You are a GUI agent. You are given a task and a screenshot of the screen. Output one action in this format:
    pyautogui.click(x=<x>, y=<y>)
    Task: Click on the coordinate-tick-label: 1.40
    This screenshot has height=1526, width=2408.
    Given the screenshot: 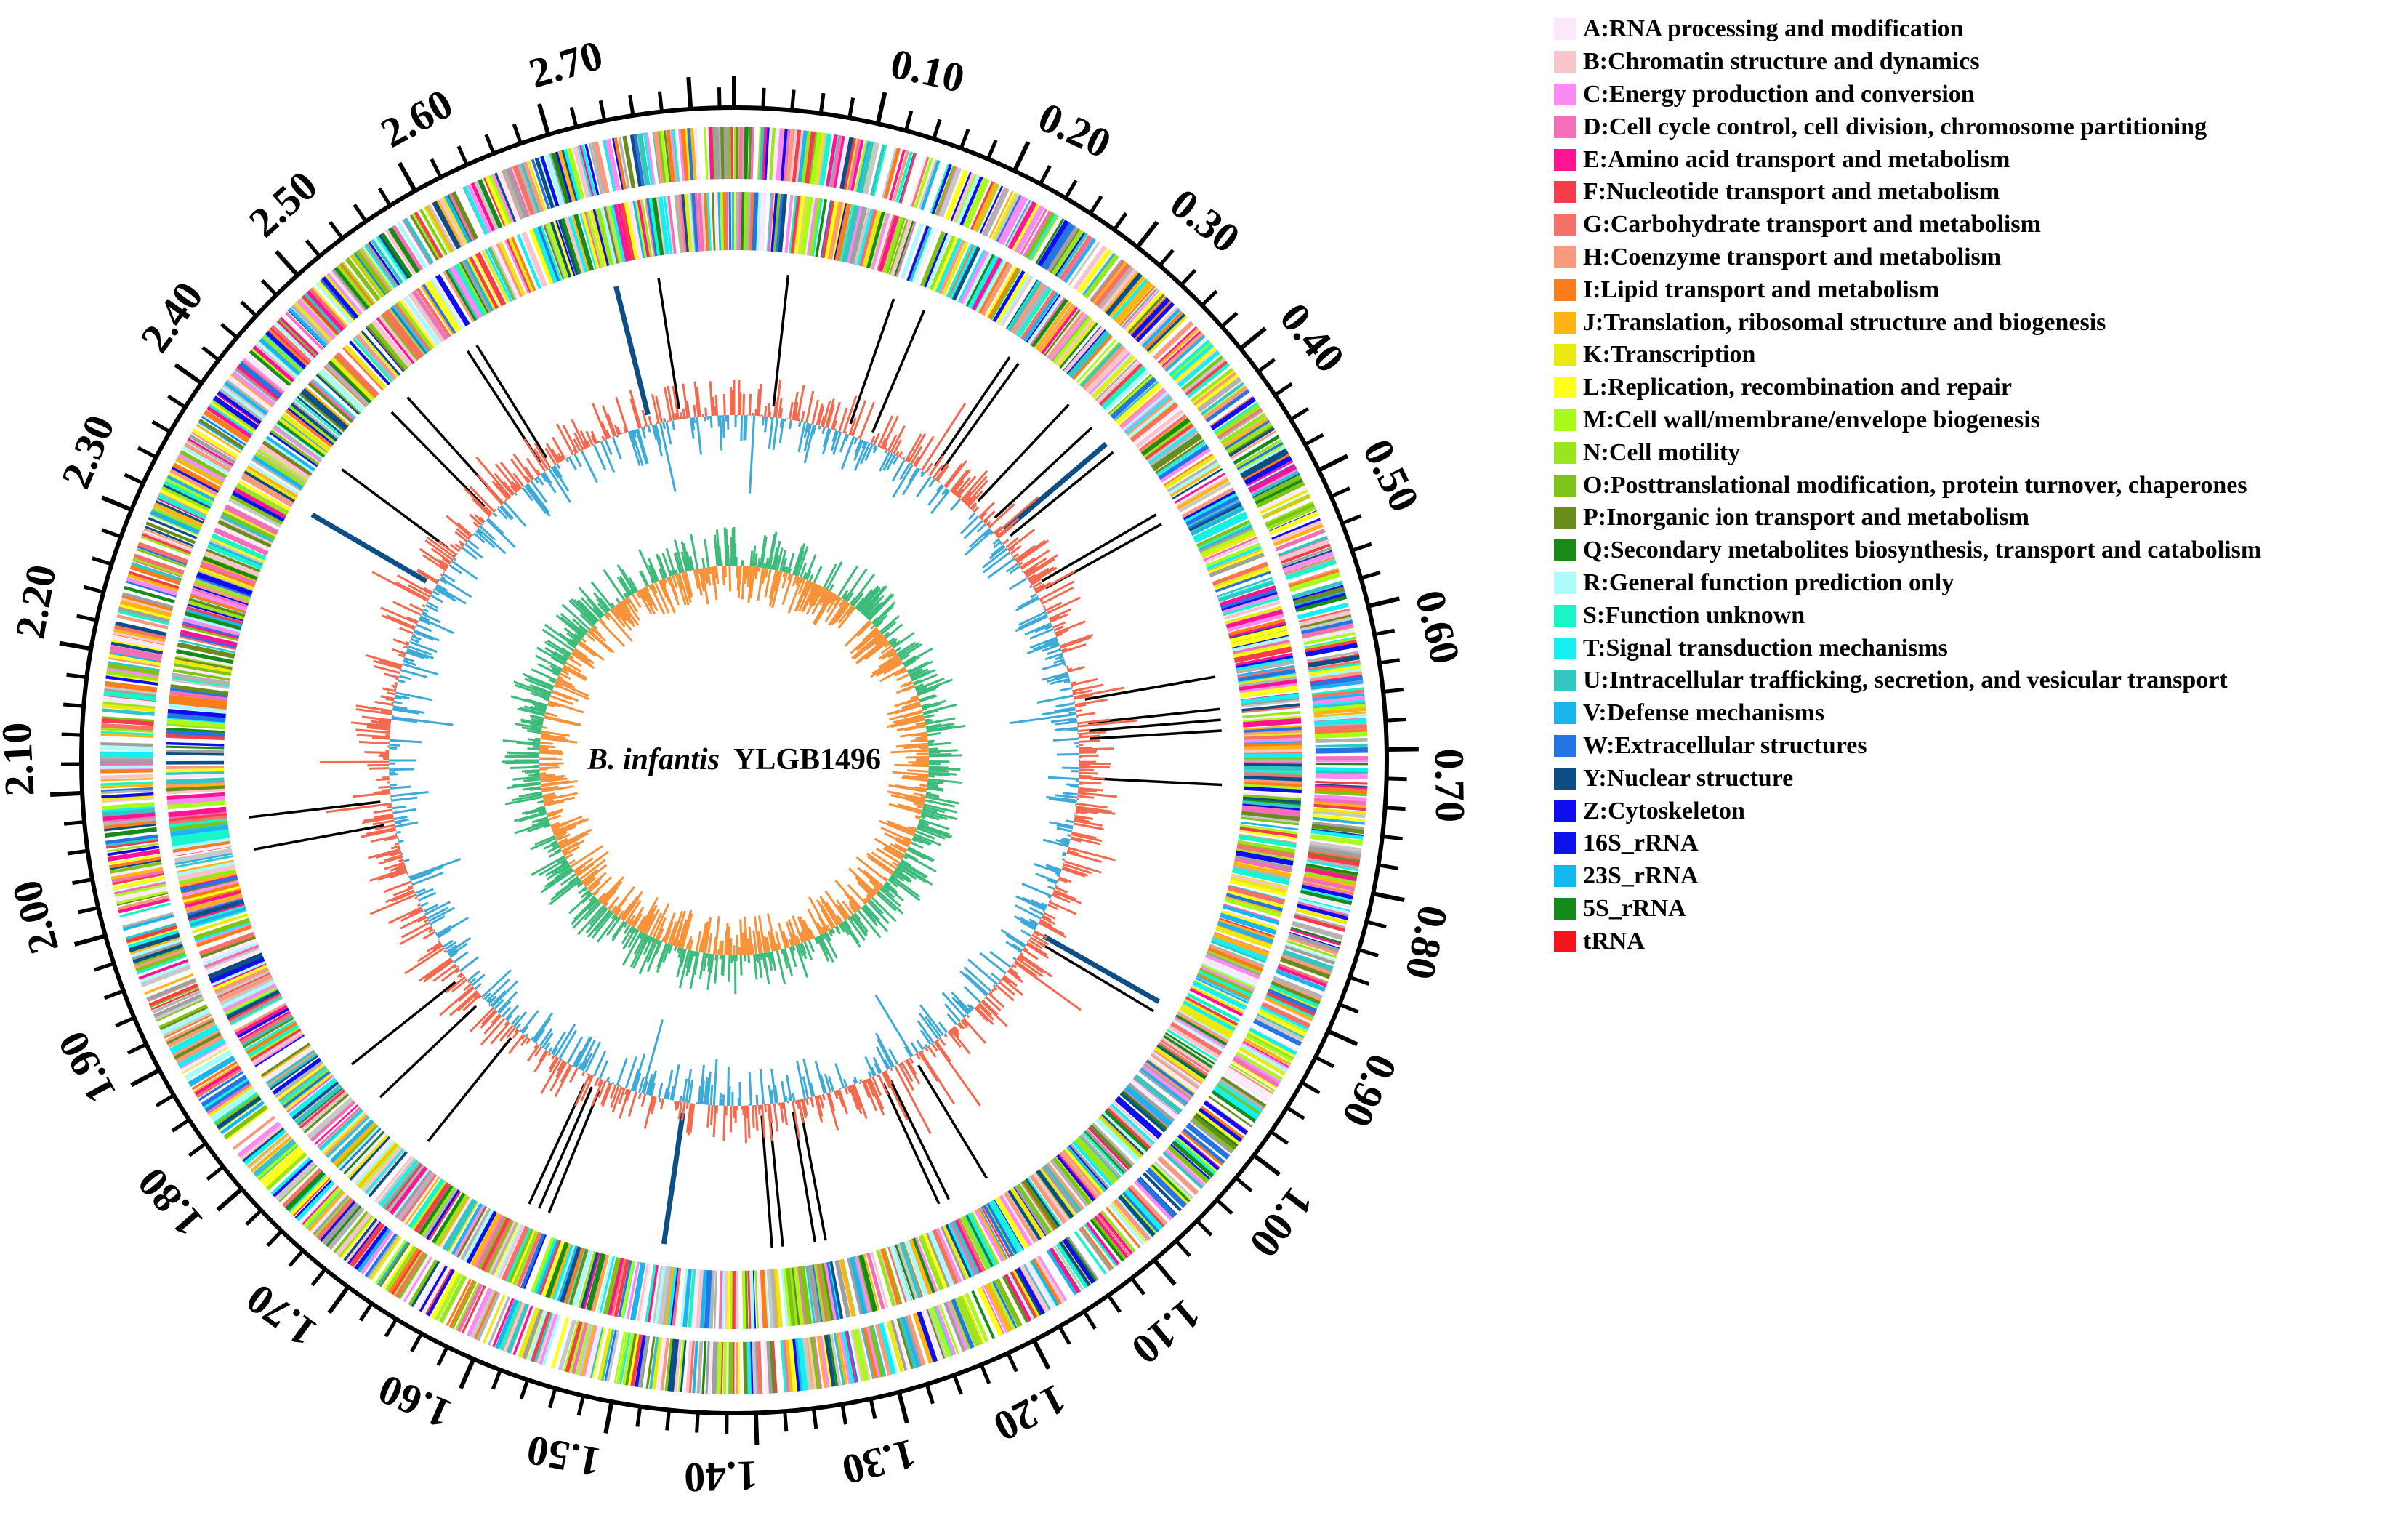 What is the action you would take?
    pyautogui.click(x=721, y=1476)
    